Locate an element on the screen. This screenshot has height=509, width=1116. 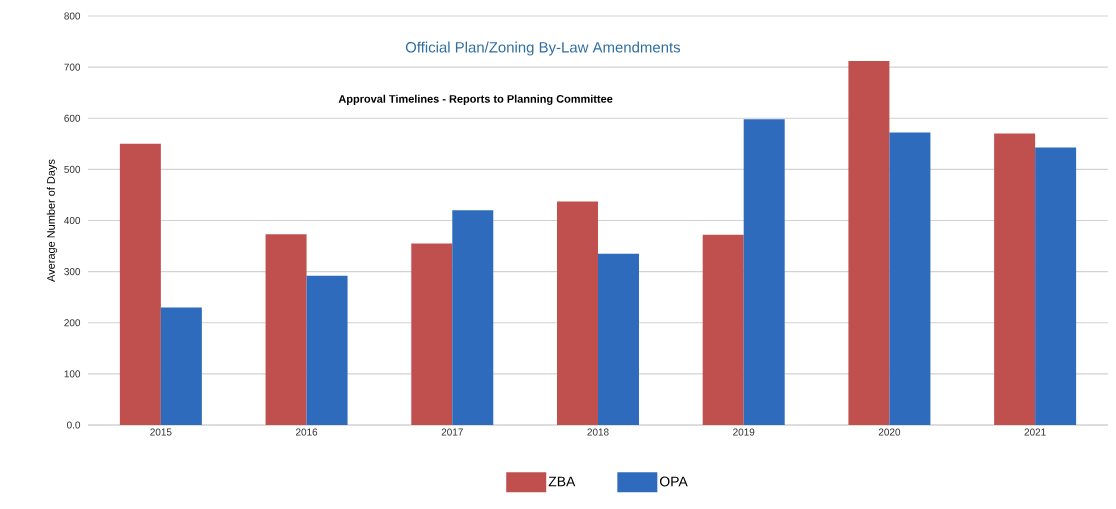
y-tick-label: 600 is located at coordinates (72, 118).